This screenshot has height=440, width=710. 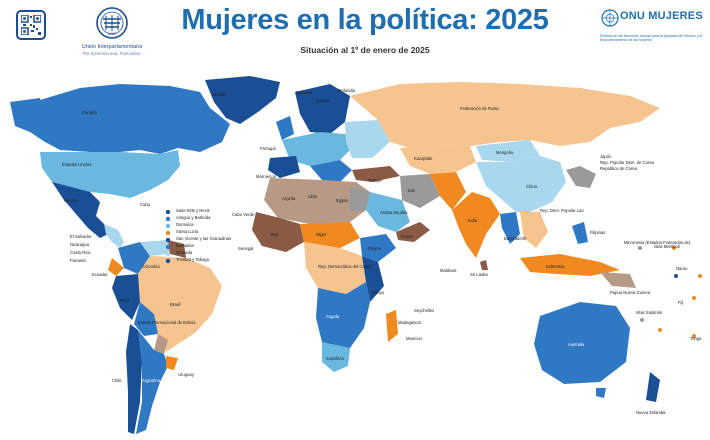 I want to click on peru-shape, so click(x=126, y=297).